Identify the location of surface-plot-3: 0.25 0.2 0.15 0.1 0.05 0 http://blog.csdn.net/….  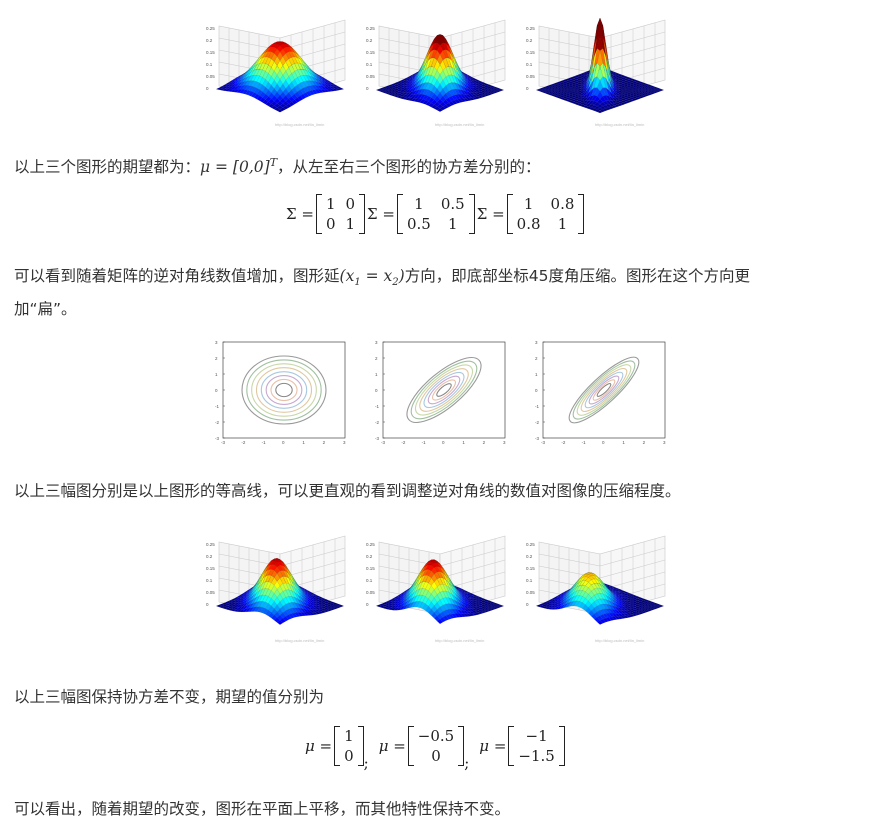
(600, 73).